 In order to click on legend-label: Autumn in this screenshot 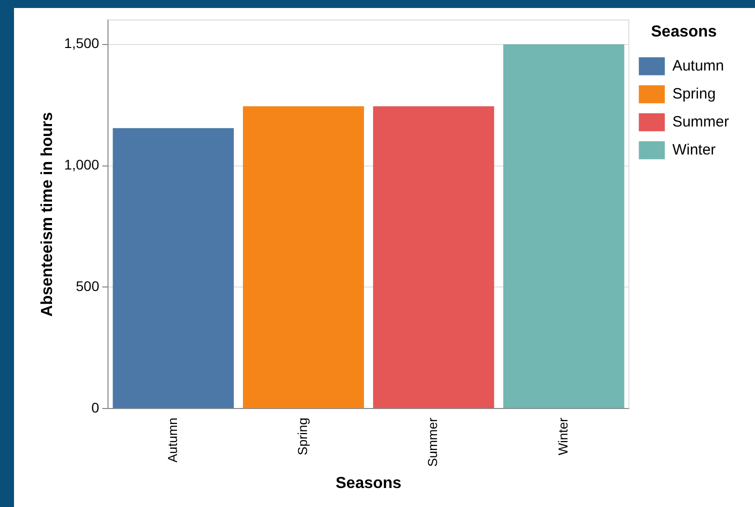, I will do `click(698, 65)`.